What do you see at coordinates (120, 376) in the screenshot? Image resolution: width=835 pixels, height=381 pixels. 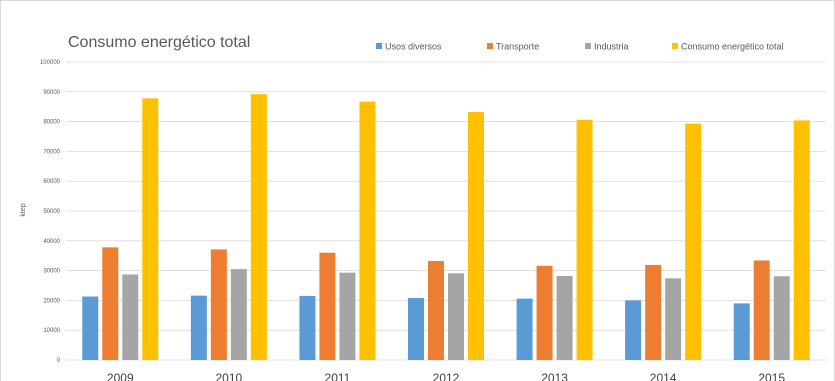 I see `x-tick-label: 2009` at bounding box center [120, 376].